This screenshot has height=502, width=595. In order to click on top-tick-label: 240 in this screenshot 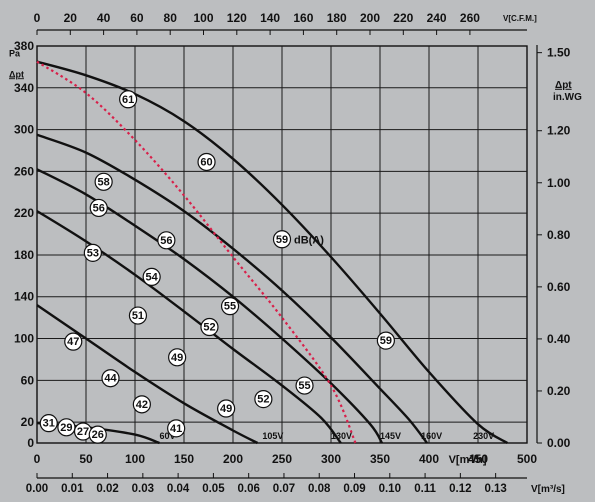, I will do `click(437, 18)`.